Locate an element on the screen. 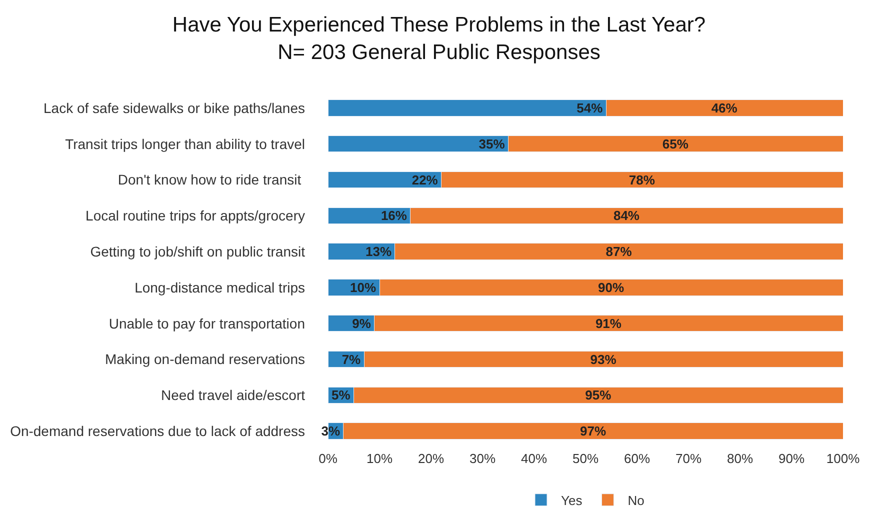  data-label: 91% is located at coordinates (608, 323).